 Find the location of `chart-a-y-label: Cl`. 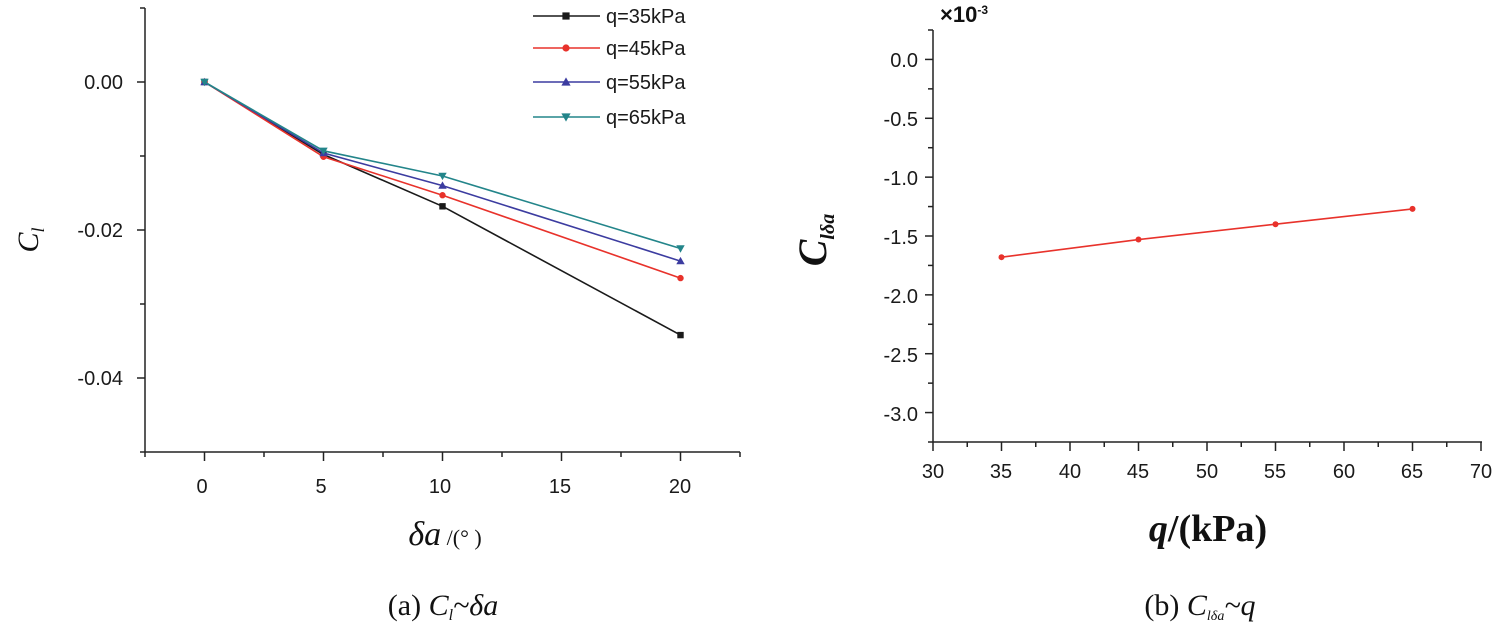

chart-a-y-label: Cl is located at coordinates (30, 239).